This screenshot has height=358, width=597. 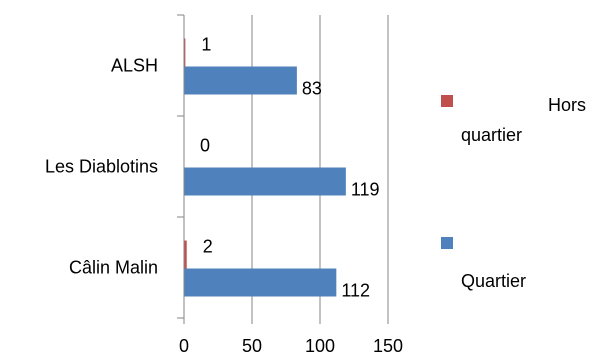 I want to click on legend-label-quartier: Quartier, so click(x=493, y=281).